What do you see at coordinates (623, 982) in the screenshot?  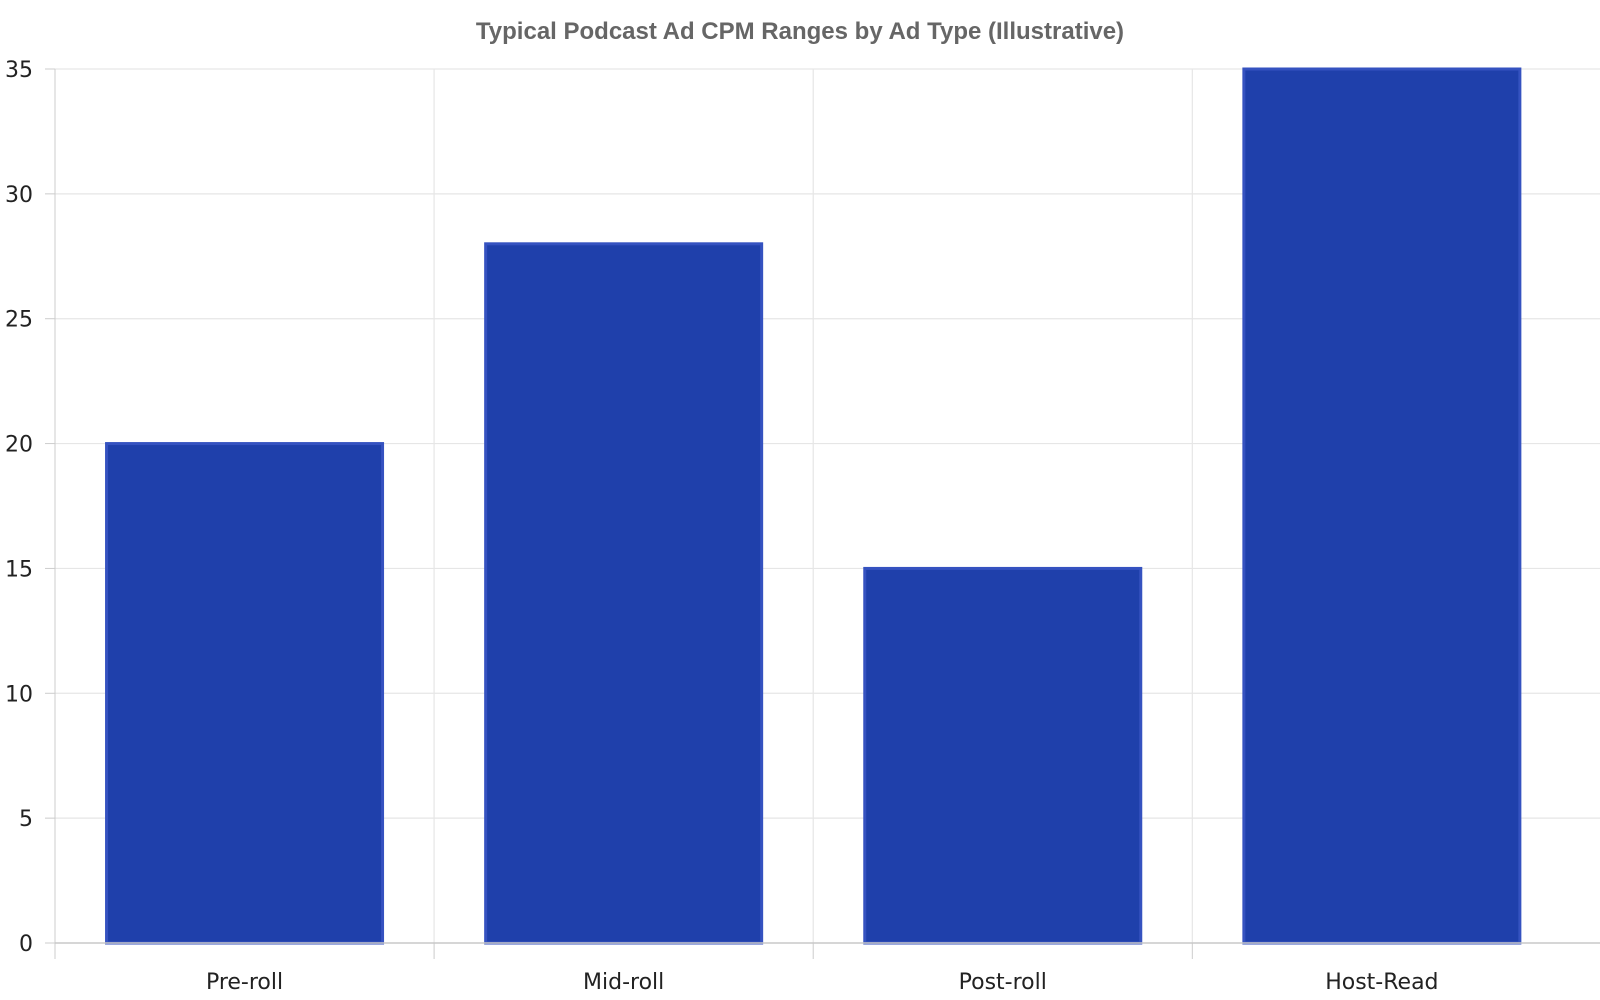 I see `x-tick-label: Mid-roll` at bounding box center [623, 982].